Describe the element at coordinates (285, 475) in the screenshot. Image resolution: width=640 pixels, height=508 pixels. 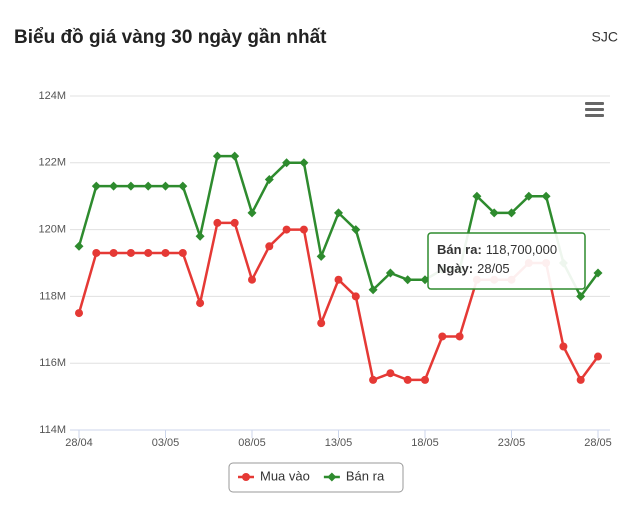
I see `legend-label: Mua vào` at that location.